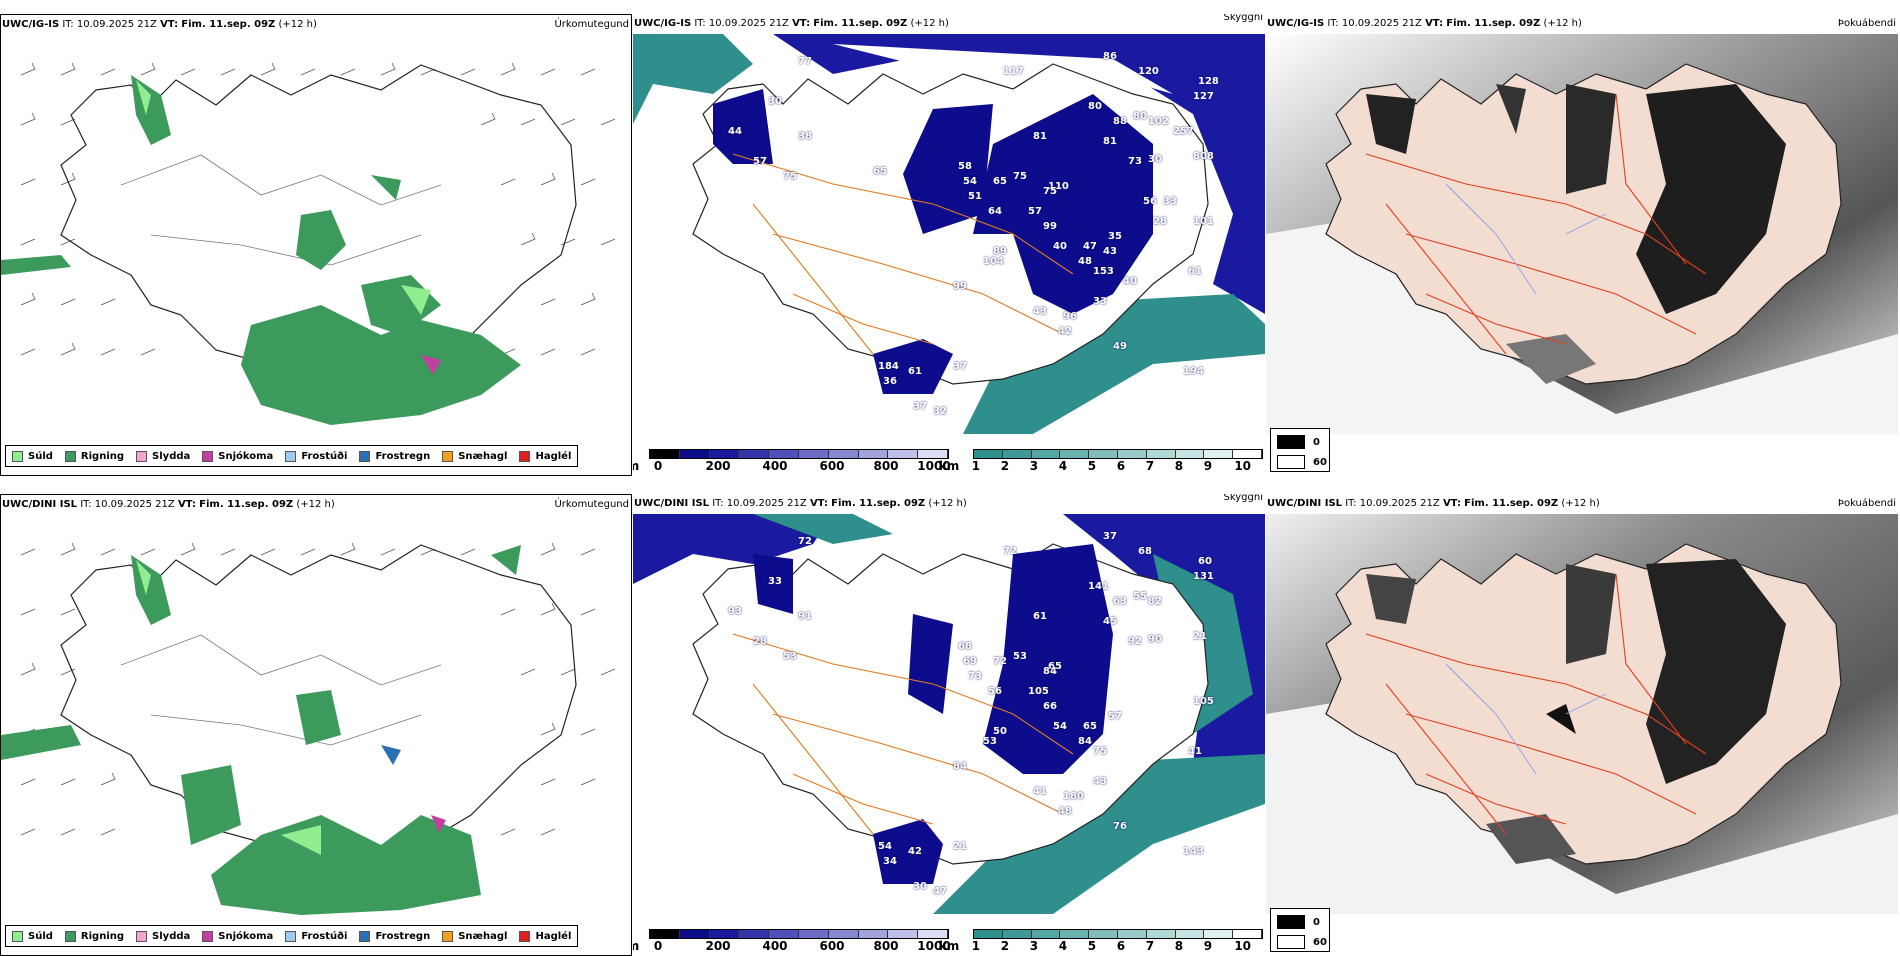  Describe the element at coordinates (1120, 121) in the screenshot. I see `cloud-base-value: 88` at that location.